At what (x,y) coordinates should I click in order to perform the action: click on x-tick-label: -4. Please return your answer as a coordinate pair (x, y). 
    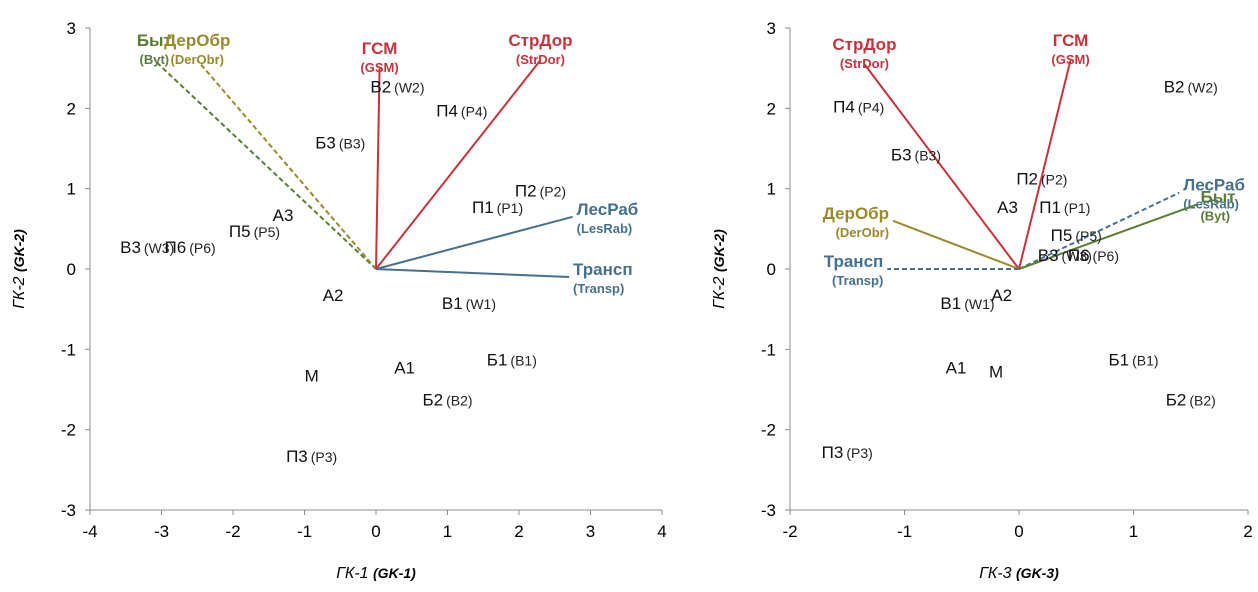
    Looking at the image, I should click on (89, 531).